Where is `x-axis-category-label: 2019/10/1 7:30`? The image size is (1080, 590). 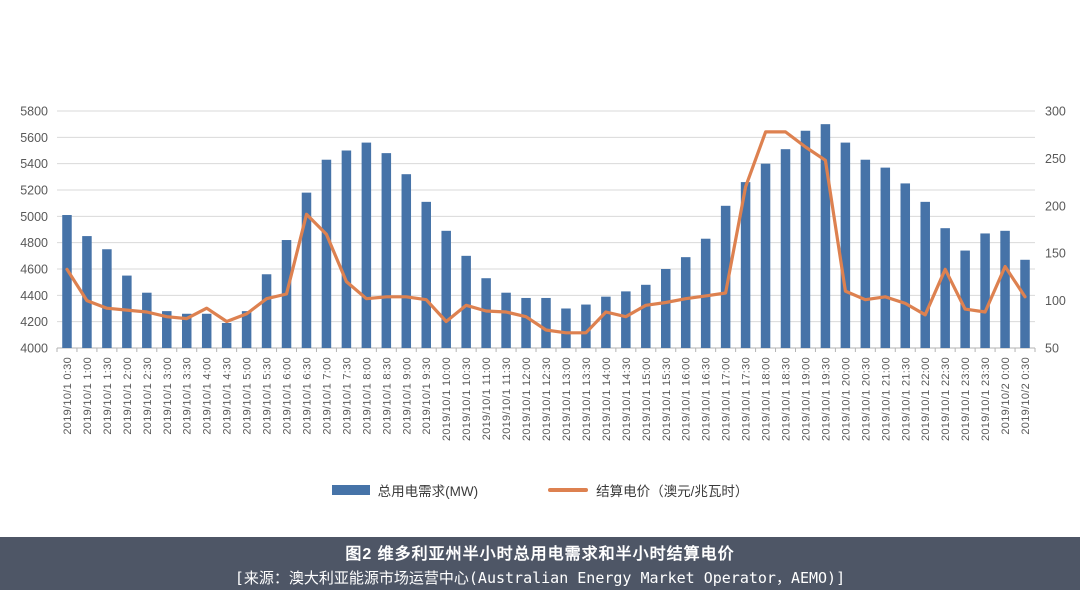
x-axis-category-label: 2019/10/1 7:30 is located at coordinates (347, 396).